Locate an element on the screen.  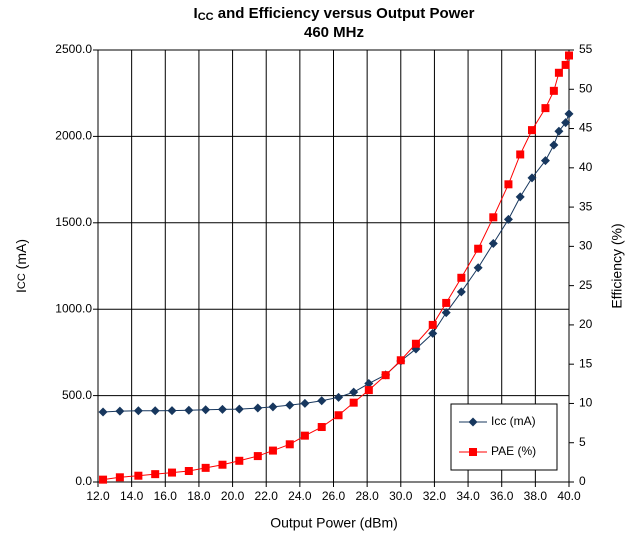
x-tick-label: 24.0 is located at coordinates (300, 496).